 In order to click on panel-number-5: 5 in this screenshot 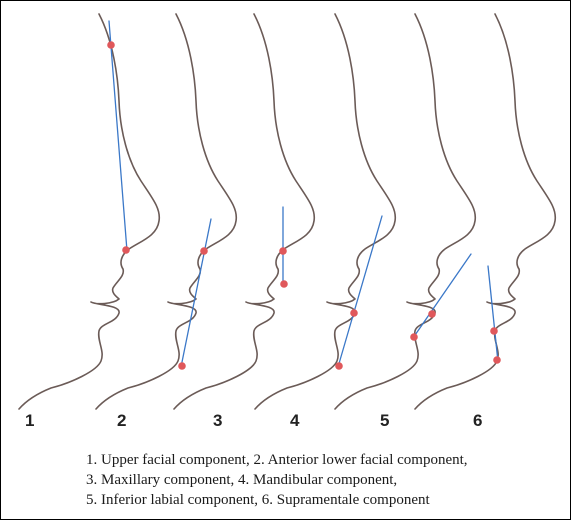, I will do `click(385, 420)`.